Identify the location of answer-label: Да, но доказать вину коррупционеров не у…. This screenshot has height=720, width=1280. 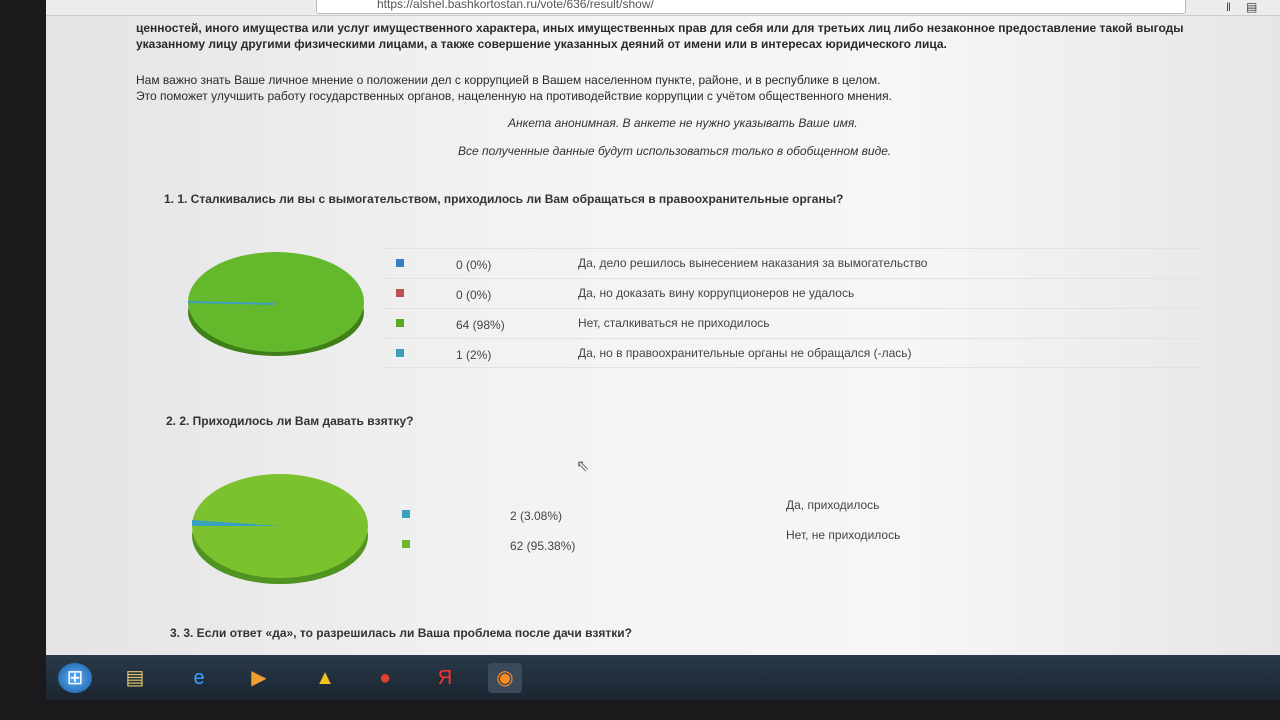
(716, 293).